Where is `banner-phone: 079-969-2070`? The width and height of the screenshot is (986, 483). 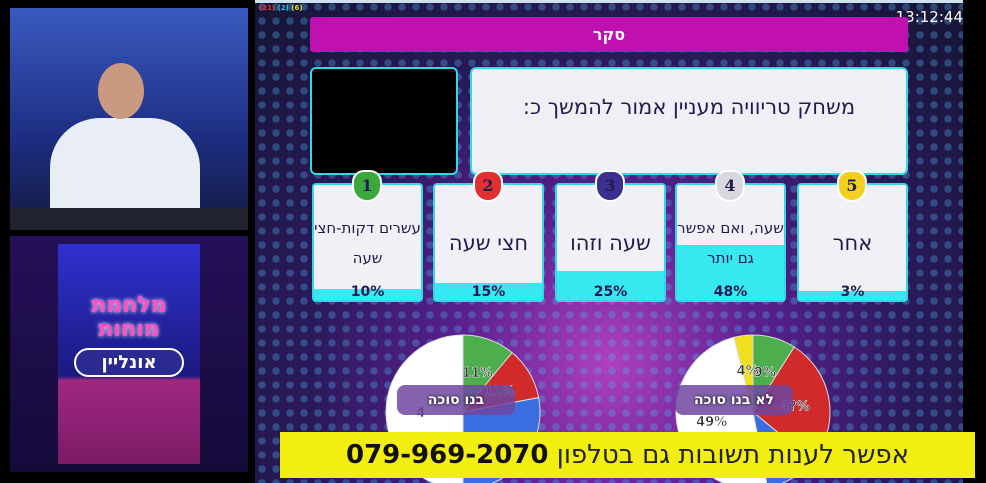
banner-phone: 079-969-2070 is located at coordinates (447, 455).